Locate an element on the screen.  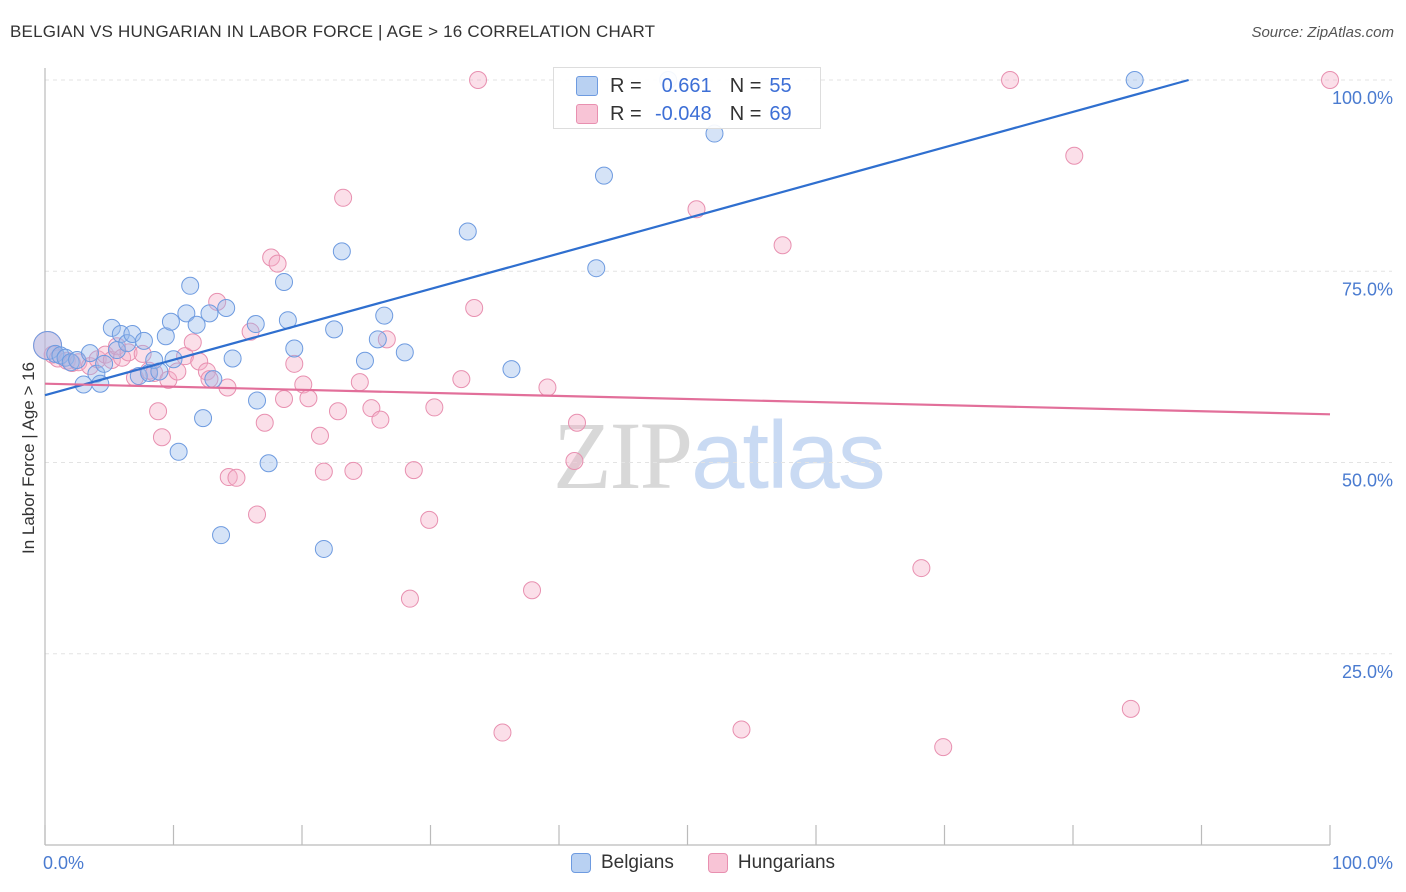
y-tick-label: 50.0% is located at coordinates (1367, 481).